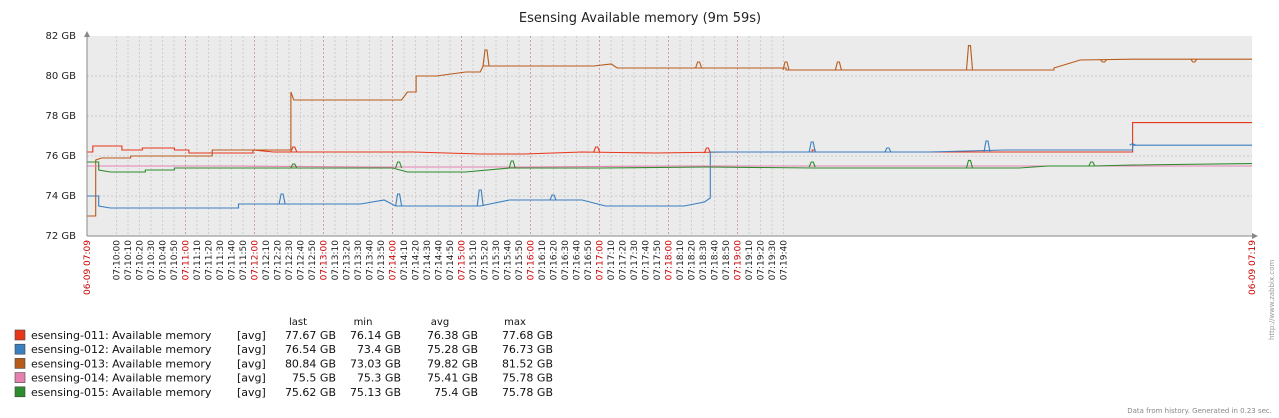  Describe the element at coordinates (87, 34) in the screenshot. I see `y-axis-arrow` at that location.